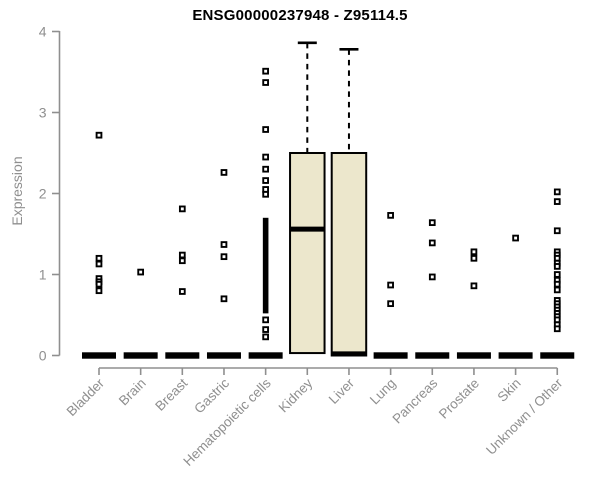 The image size is (600, 500). Describe the element at coordinates (132, 392) in the screenshot. I see `x-tick-label: Brain` at that location.